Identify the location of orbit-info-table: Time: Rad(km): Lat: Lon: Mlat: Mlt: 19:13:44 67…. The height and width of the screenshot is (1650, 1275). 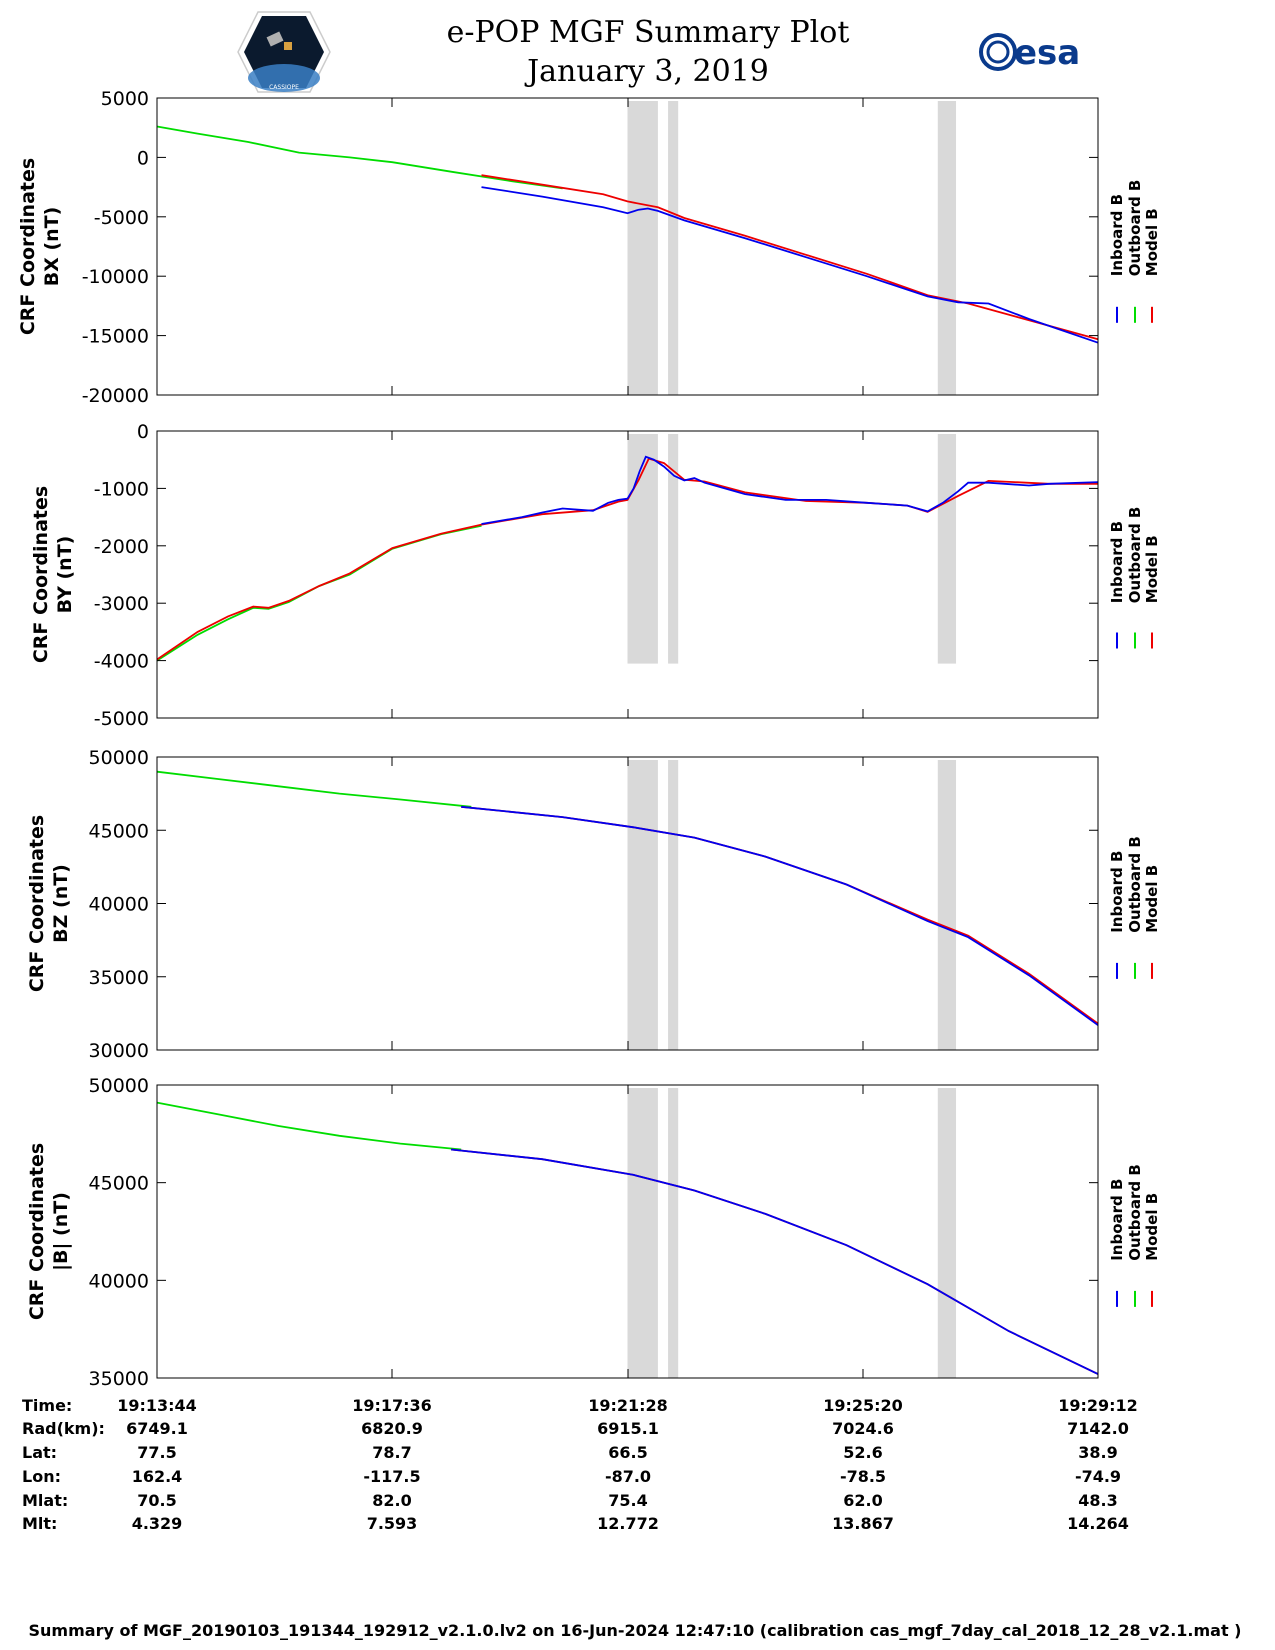
(580, 1464).